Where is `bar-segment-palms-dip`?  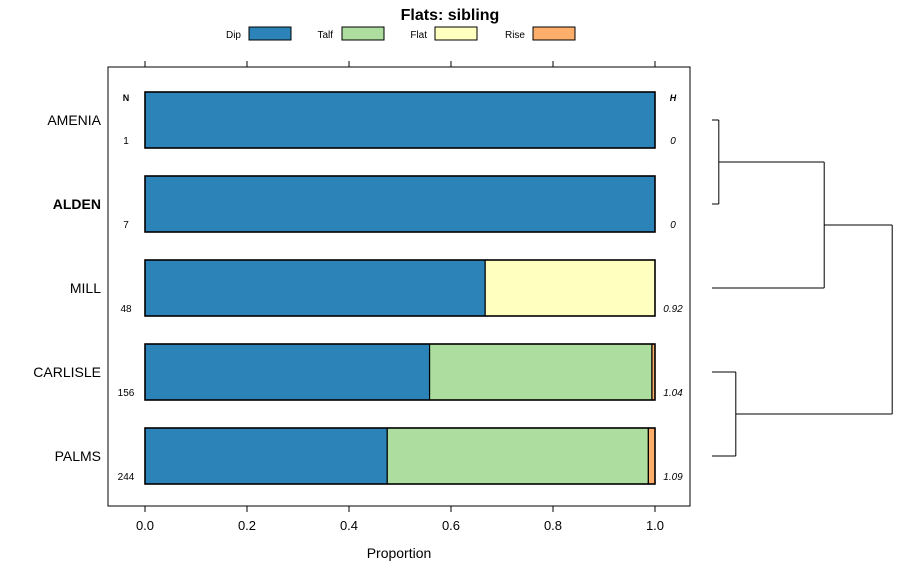
bar-segment-palms-dip is located at coordinates (266, 456).